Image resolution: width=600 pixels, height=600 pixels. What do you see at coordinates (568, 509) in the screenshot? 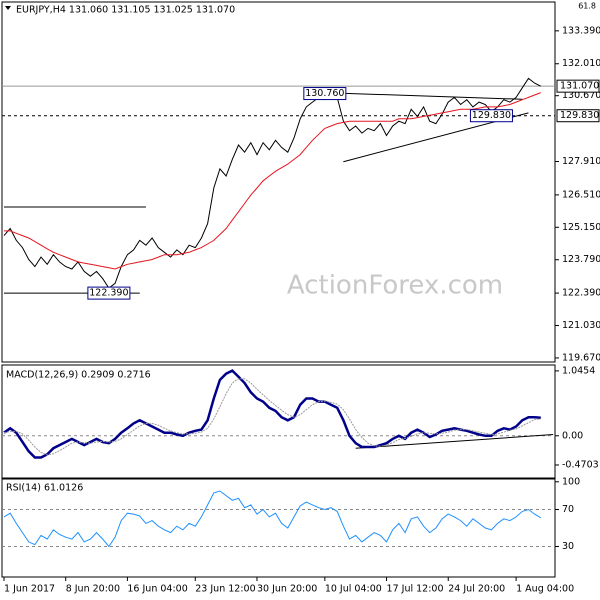
I see `y-tick-label: 70` at bounding box center [568, 509].